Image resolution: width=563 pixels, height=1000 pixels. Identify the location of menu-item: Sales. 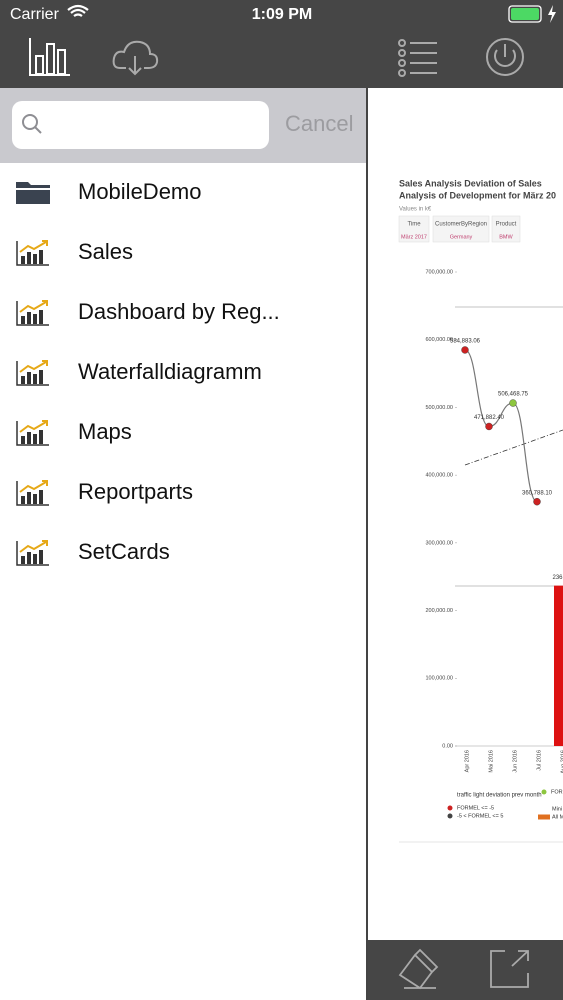
(74, 252).